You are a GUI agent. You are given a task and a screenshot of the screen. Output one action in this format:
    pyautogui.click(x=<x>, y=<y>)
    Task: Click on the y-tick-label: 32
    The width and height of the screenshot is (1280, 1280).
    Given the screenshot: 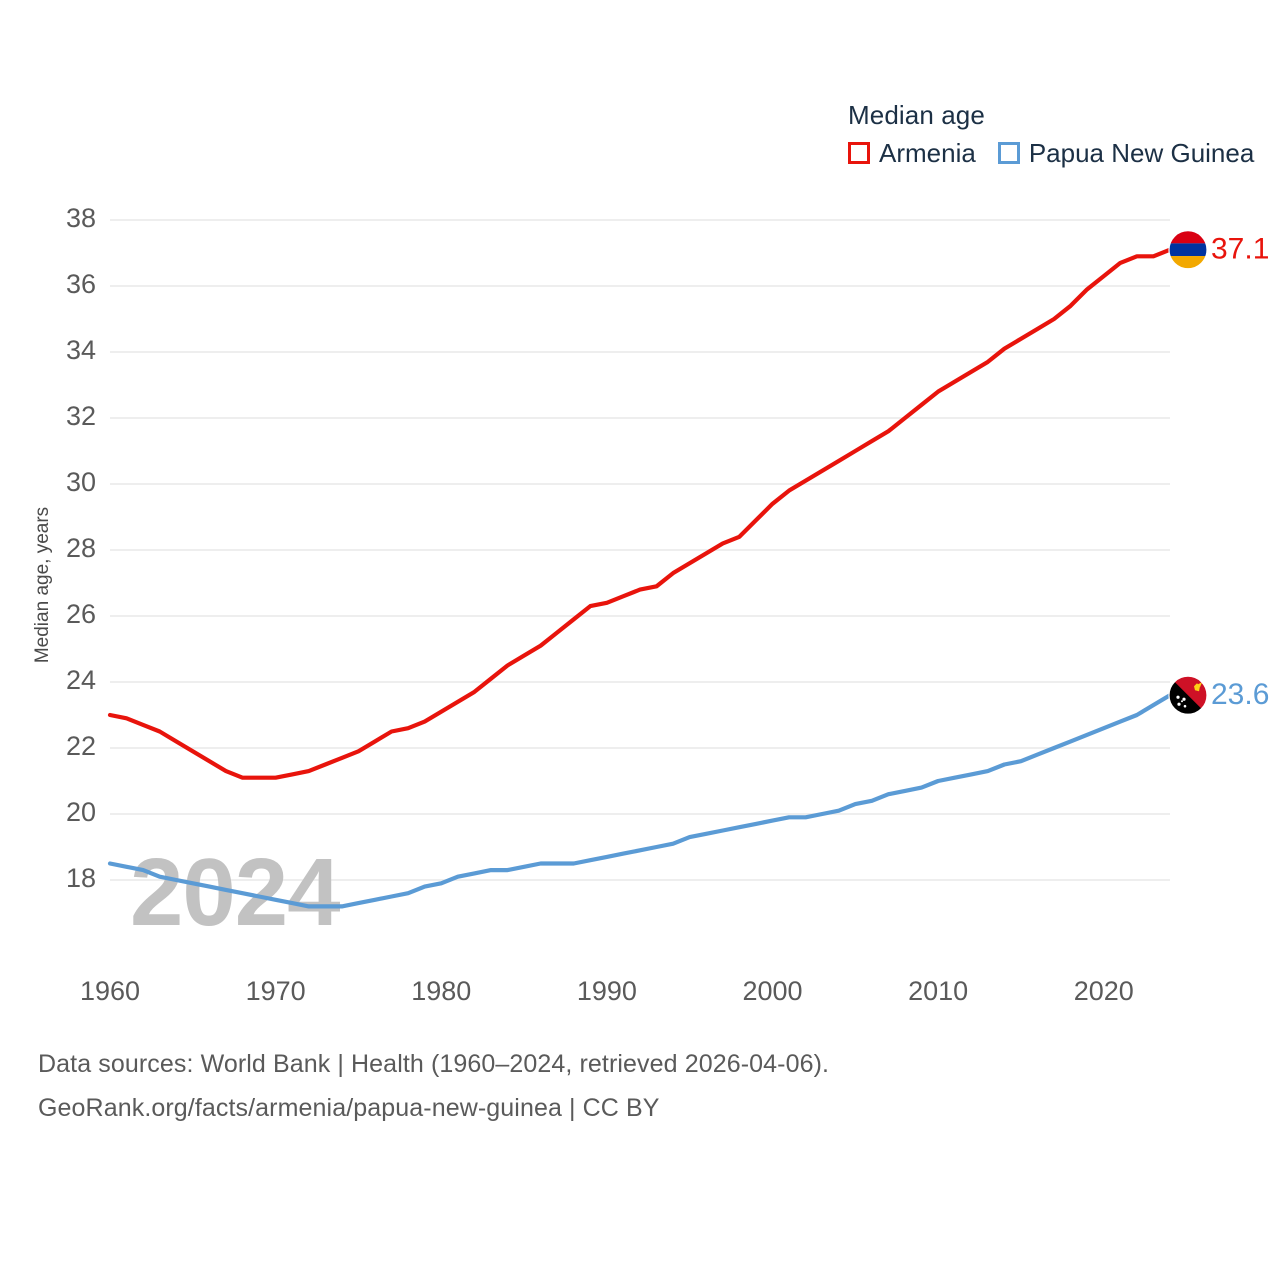 What is the action you would take?
    pyautogui.click(x=81, y=416)
    